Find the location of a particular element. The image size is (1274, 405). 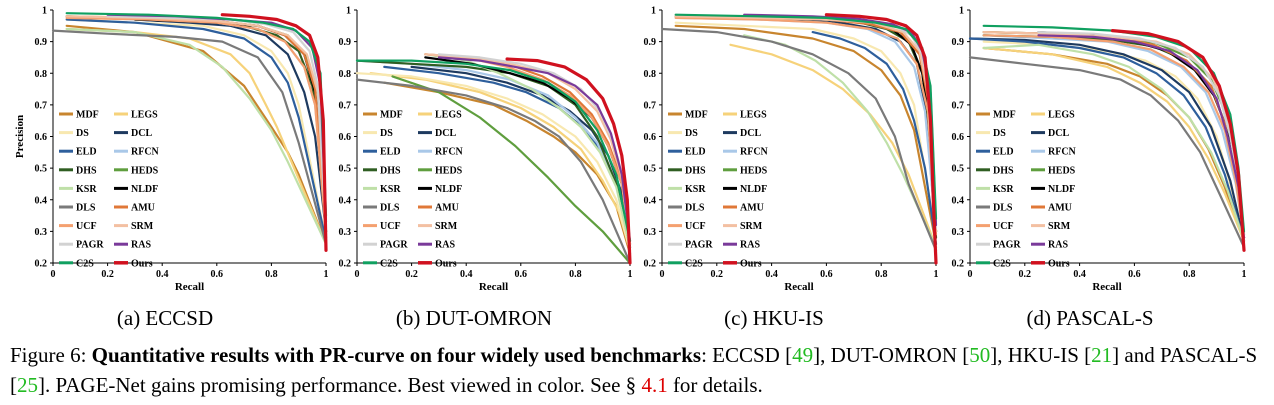

series-line-mdf is located at coordinates (196, 135).